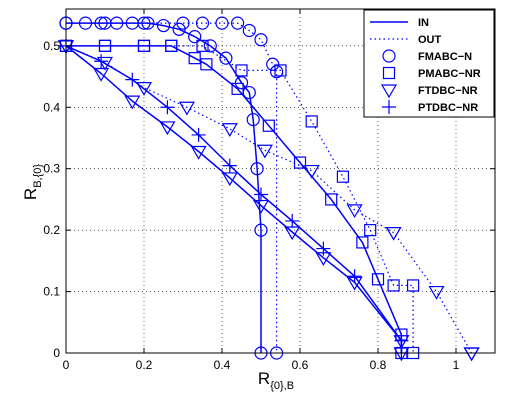  What do you see at coordinates (264, 378) in the screenshot?
I see `x-axis-label-main: R` at bounding box center [264, 378].